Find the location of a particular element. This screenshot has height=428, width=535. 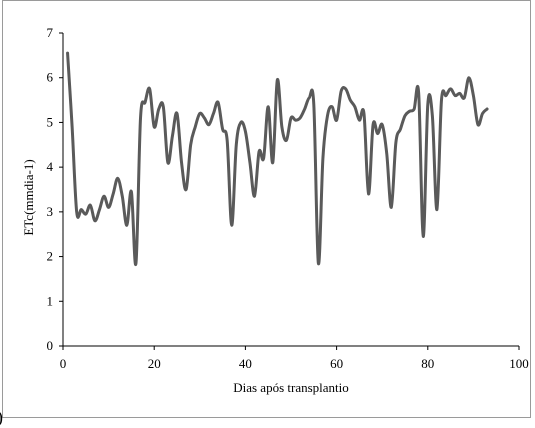

y-tick-label: 4 is located at coordinates (50, 166).